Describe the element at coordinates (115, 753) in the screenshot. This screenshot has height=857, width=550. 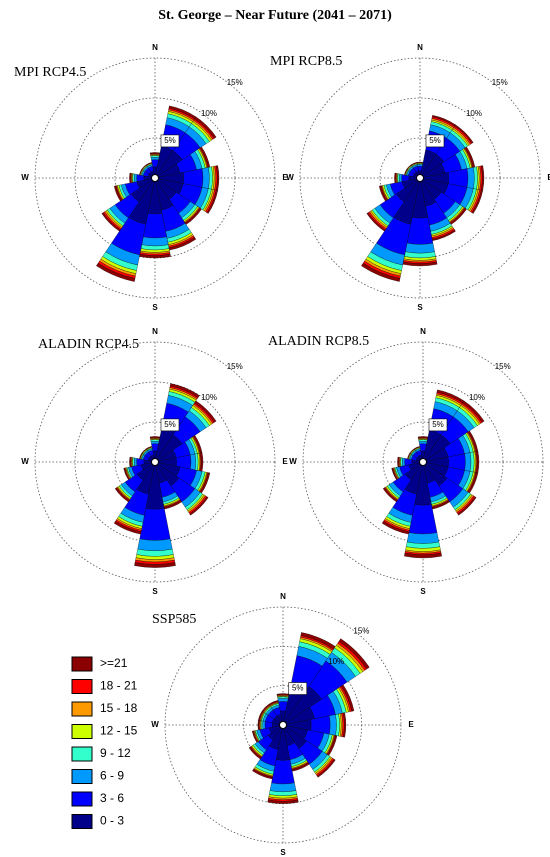
I see `legend-label: 9 - 12` at that location.